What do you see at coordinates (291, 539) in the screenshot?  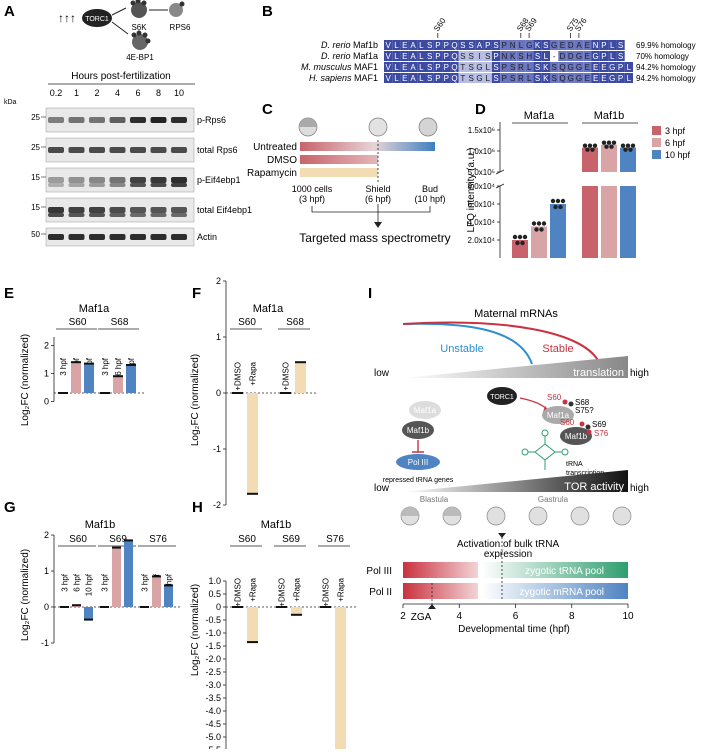 I see `category-label: S69` at bounding box center [291, 539].